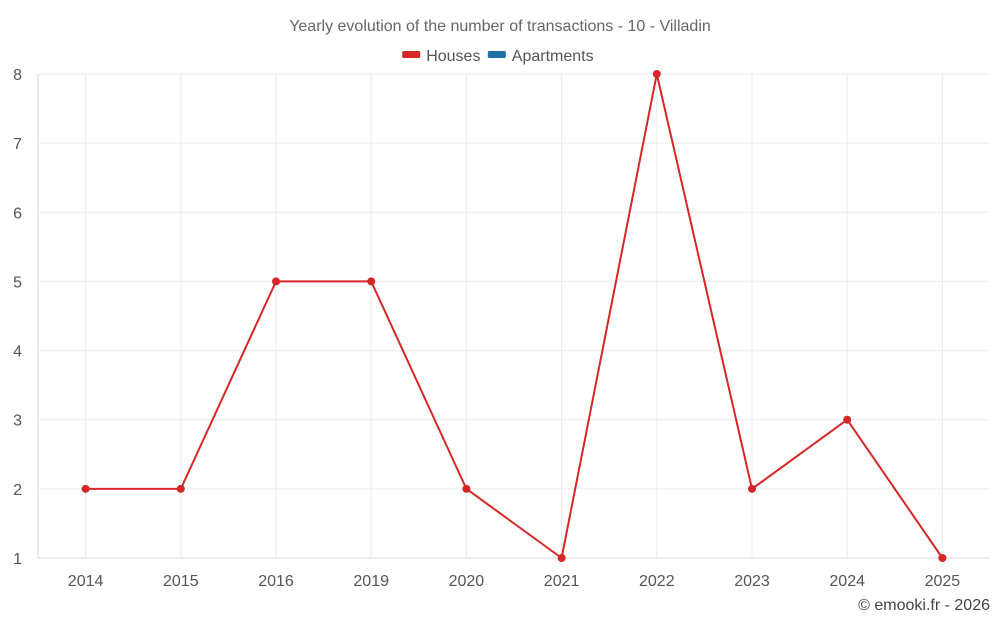 Image resolution: width=1000 pixels, height=625 pixels. Describe the element at coordinates (924, 605) in the screenshot. I see `credit-label: © emooki.fr - 2026` at that location.